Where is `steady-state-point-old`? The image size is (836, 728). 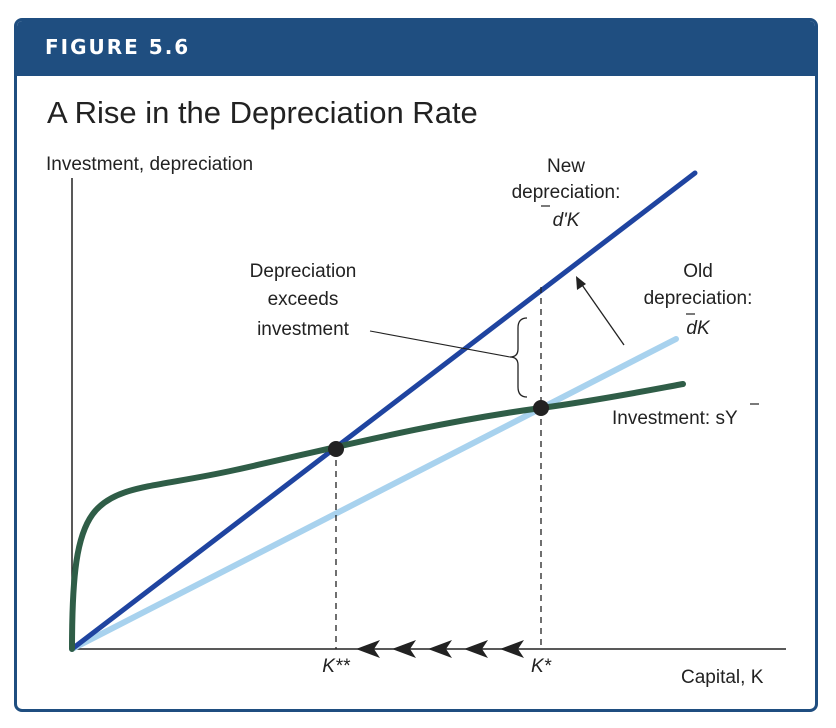 steady-state-point-old is located at coordinates (541, 408).